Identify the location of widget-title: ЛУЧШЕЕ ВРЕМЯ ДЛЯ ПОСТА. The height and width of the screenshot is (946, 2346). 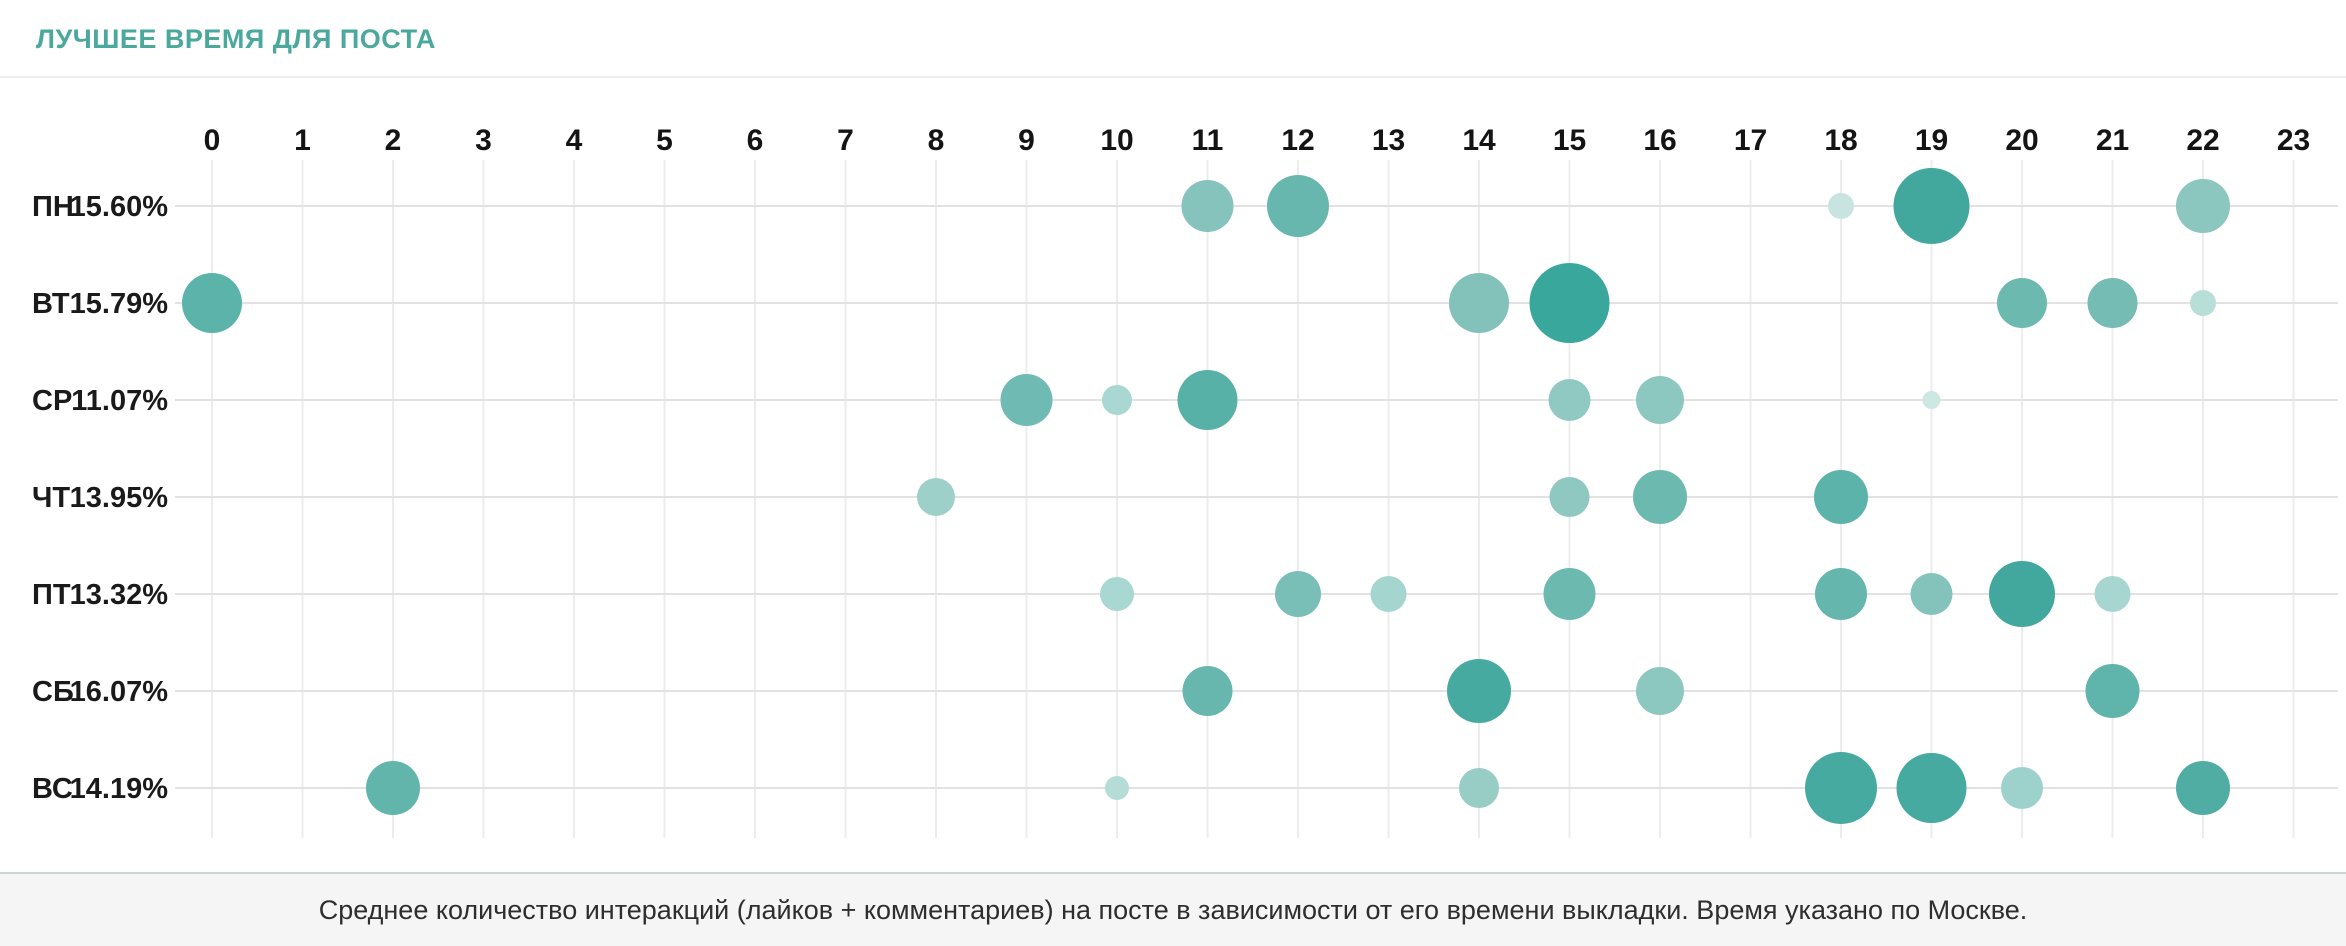
(236, 39).